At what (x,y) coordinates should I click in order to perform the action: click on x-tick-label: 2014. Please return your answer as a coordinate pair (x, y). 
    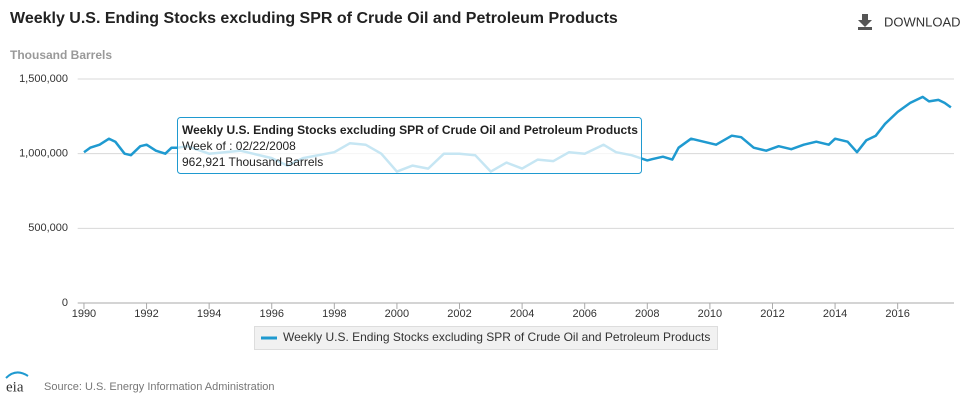
    Looking at the image, I should click on (835, 314).